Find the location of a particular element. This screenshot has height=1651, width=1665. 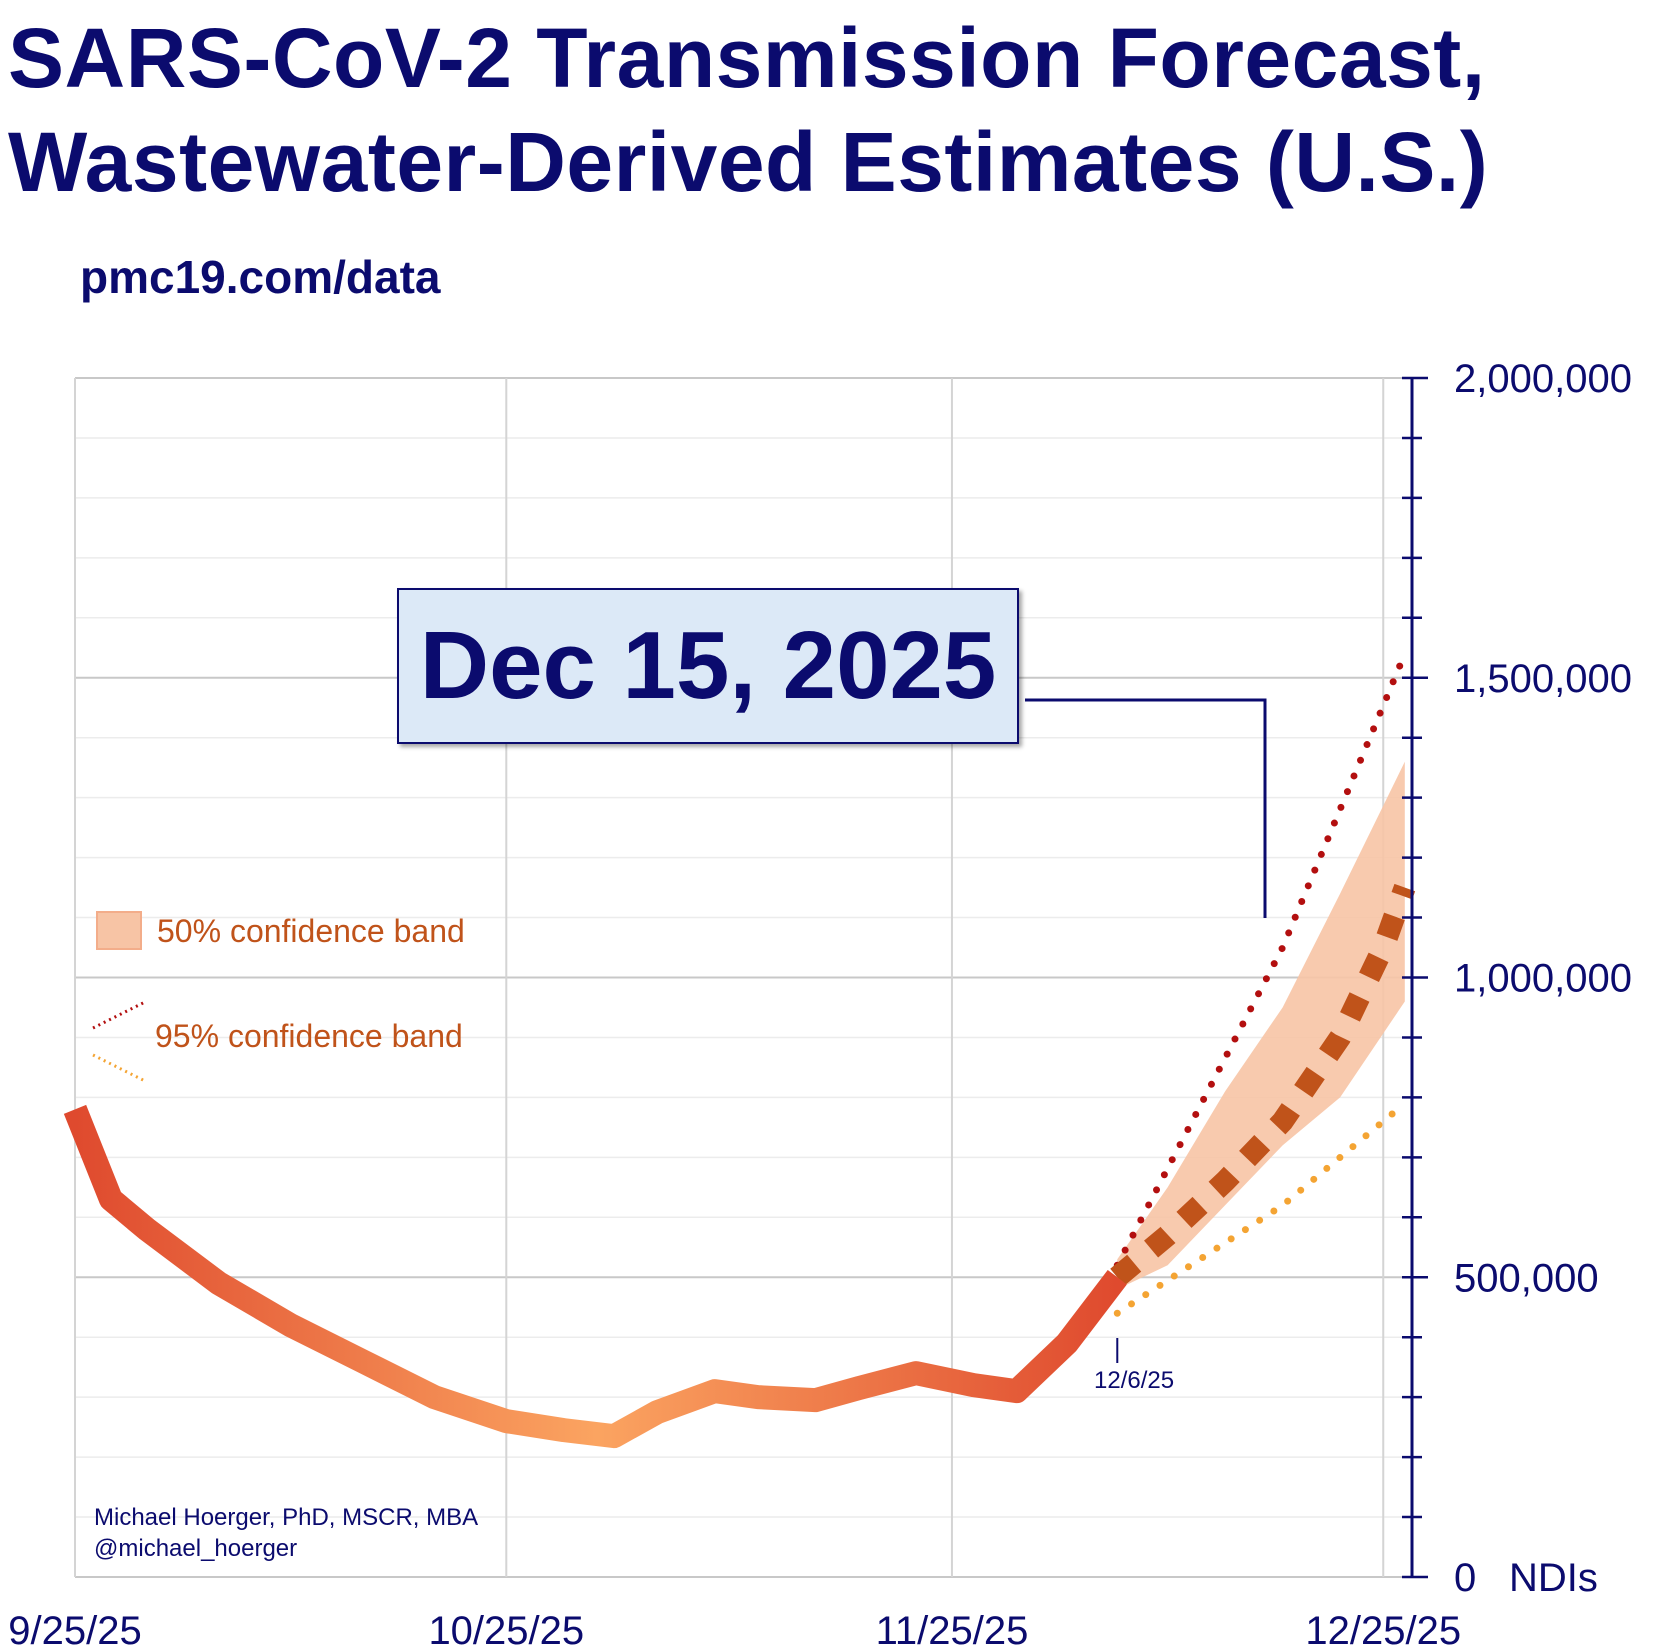

y-tick-label: 1,000,000 is located at coordinates (1543, 979).